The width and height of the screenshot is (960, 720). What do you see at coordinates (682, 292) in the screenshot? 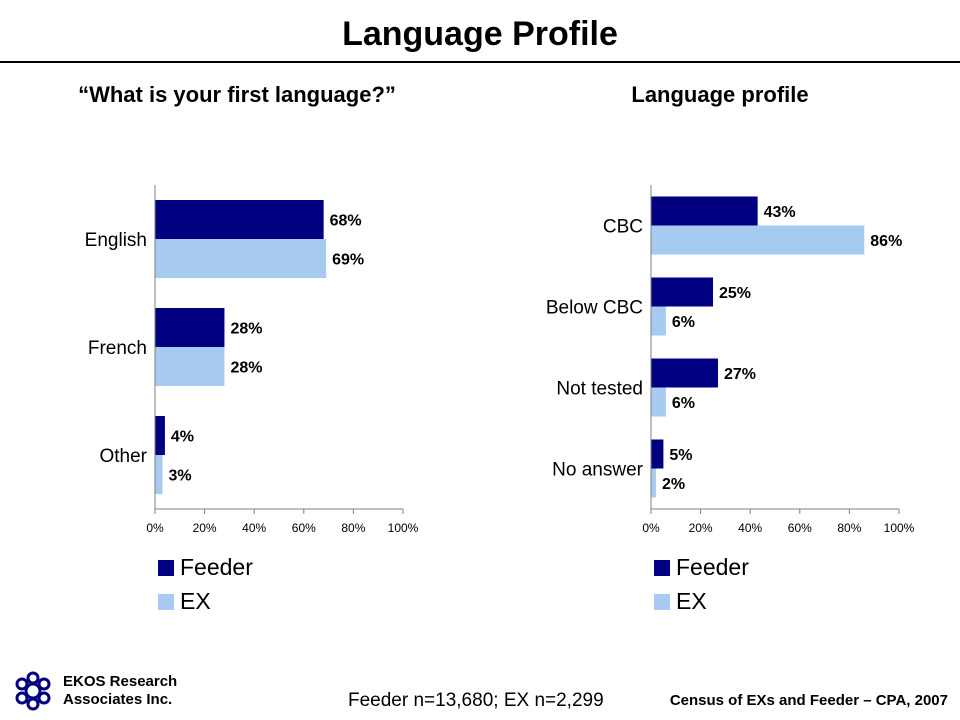
I see `bar-feeder-below-cbc` at bounding box center [682, 292].